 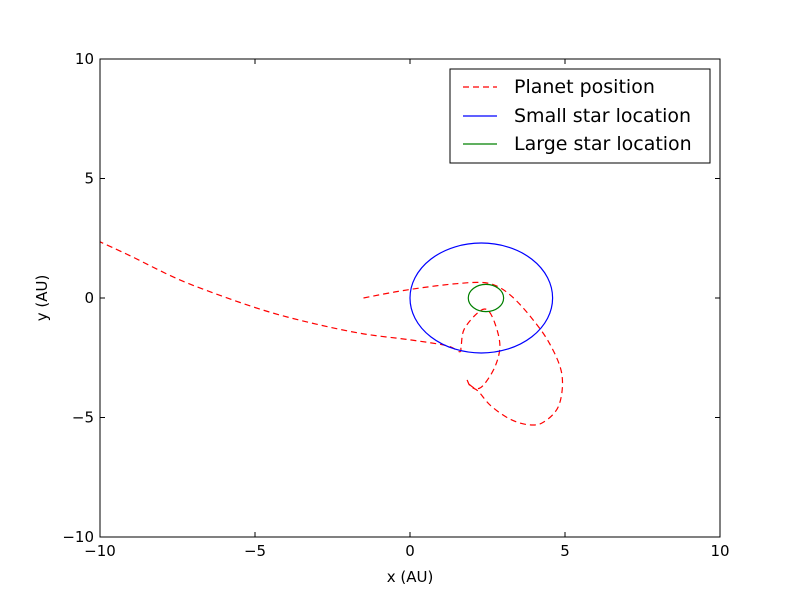 I want to click on x-tick-label: −10, so click(x=100, y=551).